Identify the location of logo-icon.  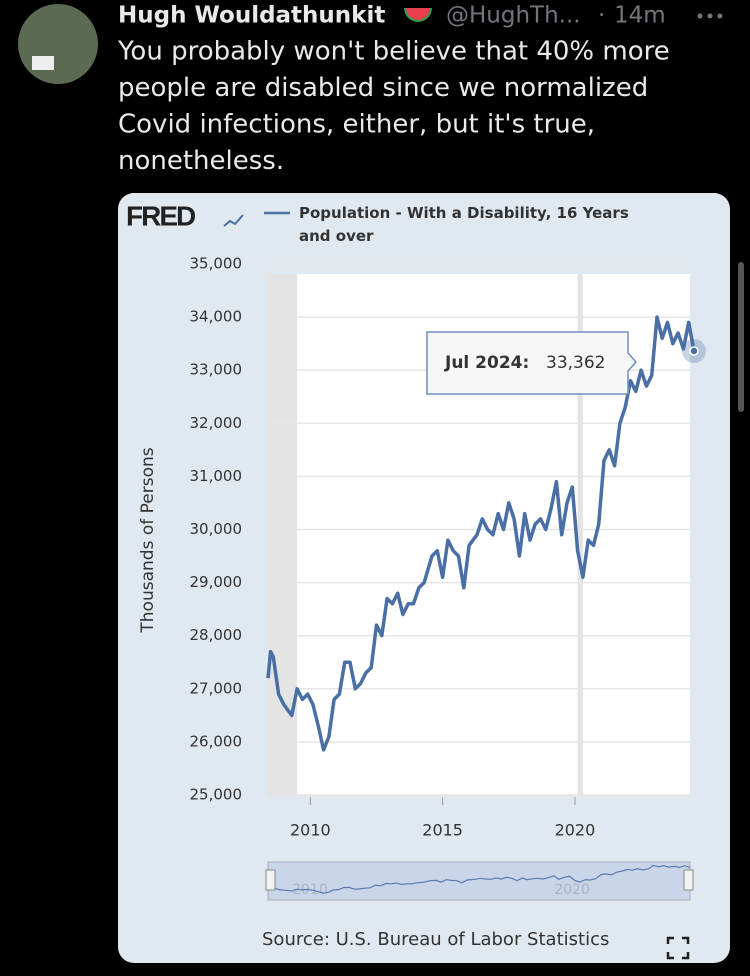
(233, 220).